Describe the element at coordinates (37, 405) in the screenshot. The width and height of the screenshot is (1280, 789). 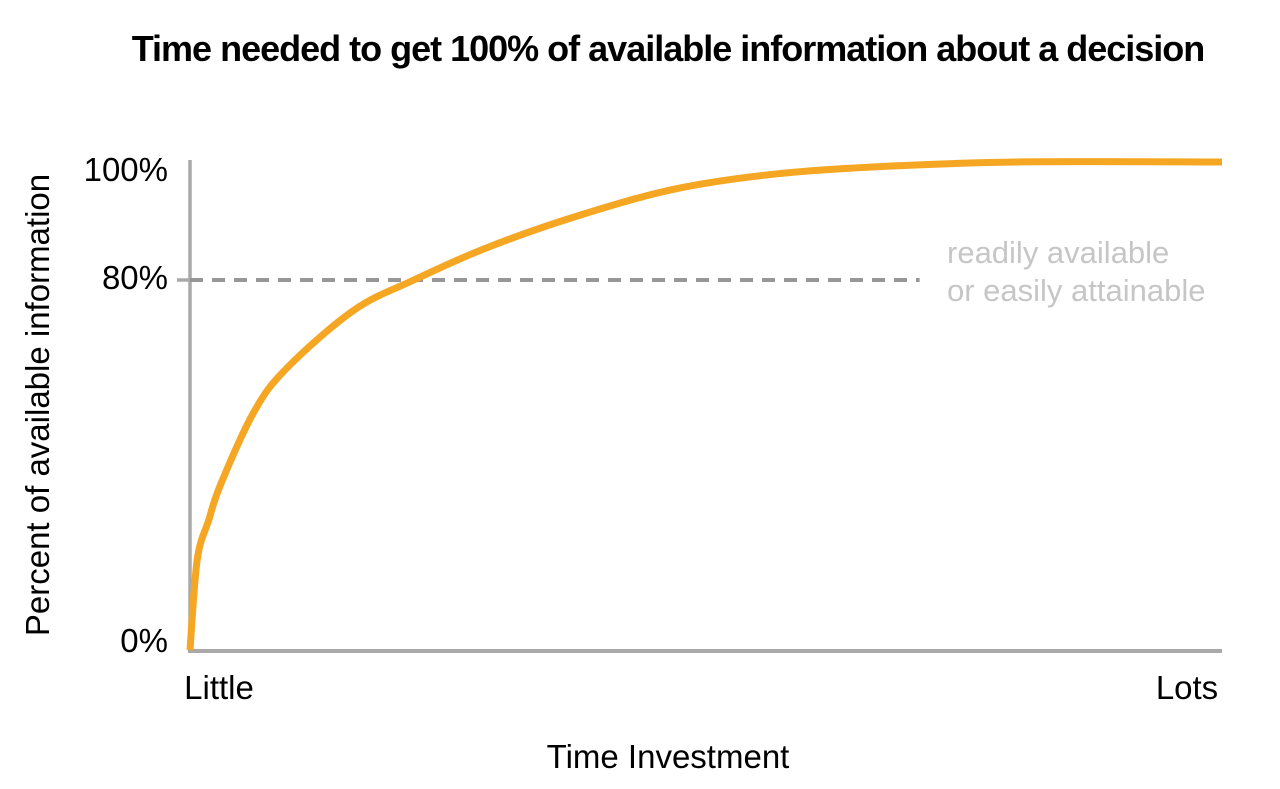
I see `y-axis-title: Percent of available information` at that location.